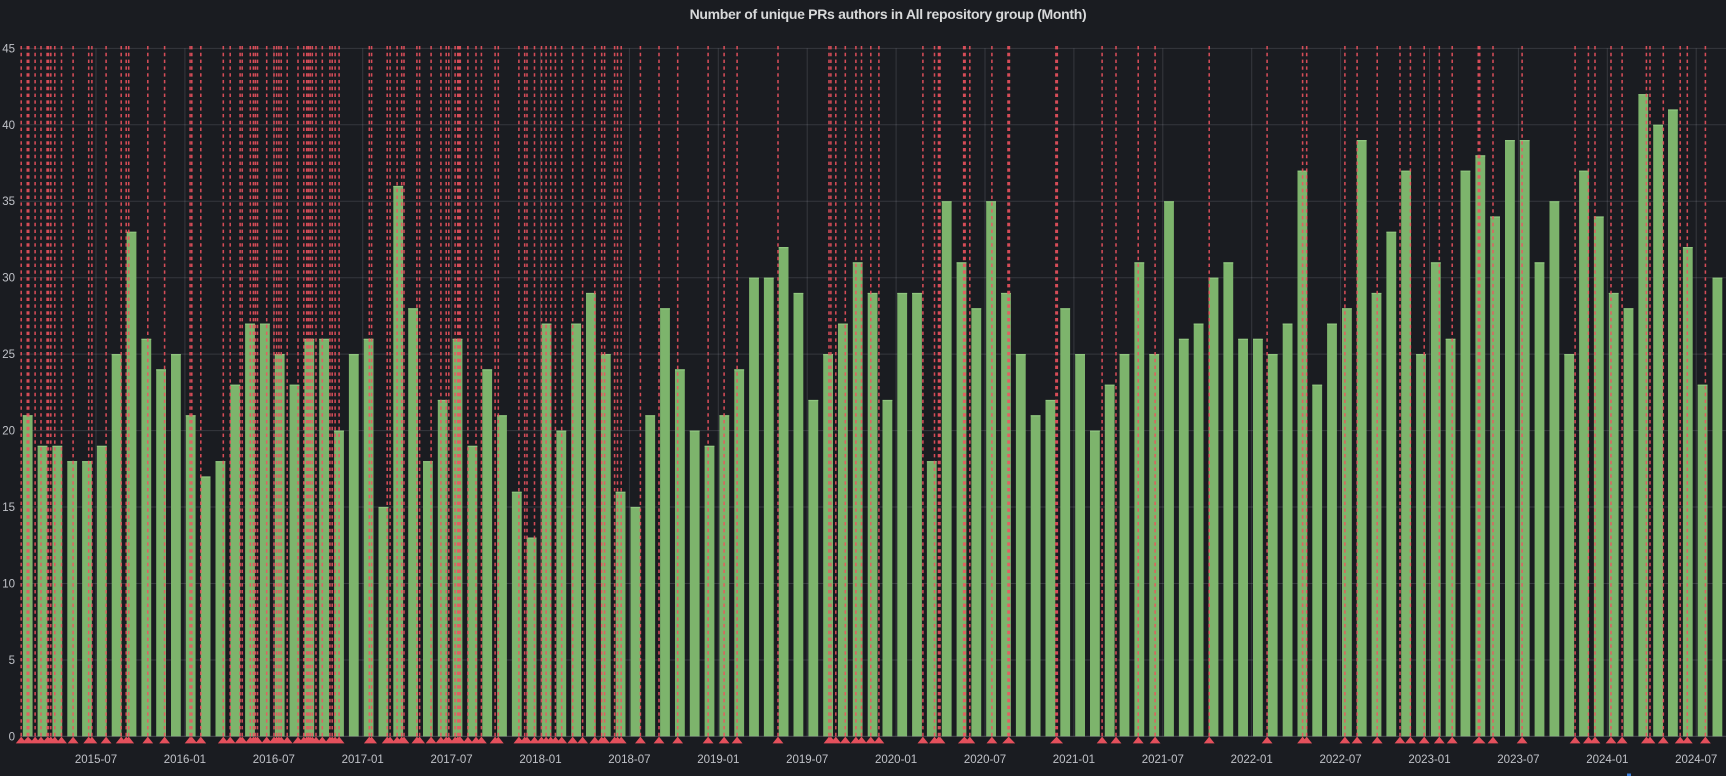 This screenshot has height=776, width=1726. What do you see at coordinates (540, 760) in the screenshot?
I see `svg-text: 2018-01` at bounding box center [540, 760].